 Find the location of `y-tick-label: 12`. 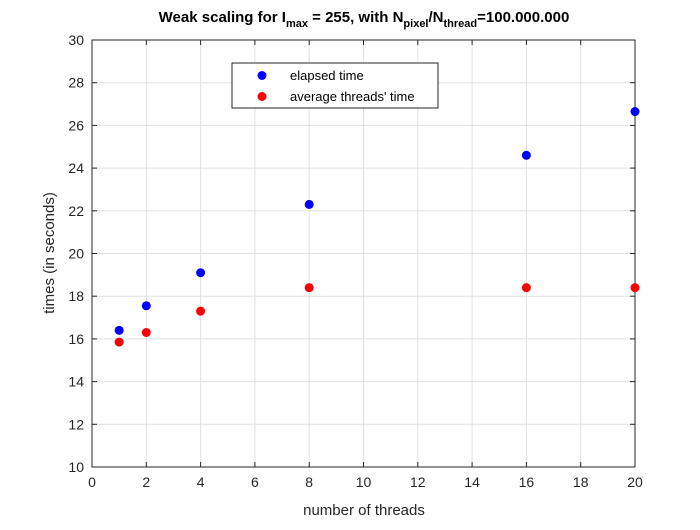

y-tick-label: 12 is located at coordinates (76, 424).